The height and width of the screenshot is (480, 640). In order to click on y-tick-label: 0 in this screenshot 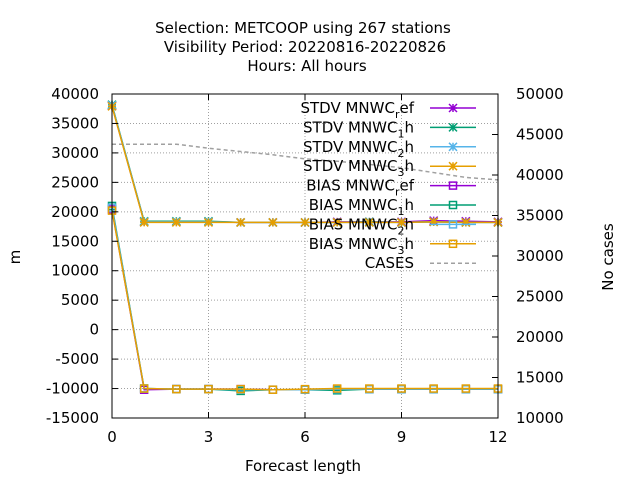, I will do `click(94, 330)`.